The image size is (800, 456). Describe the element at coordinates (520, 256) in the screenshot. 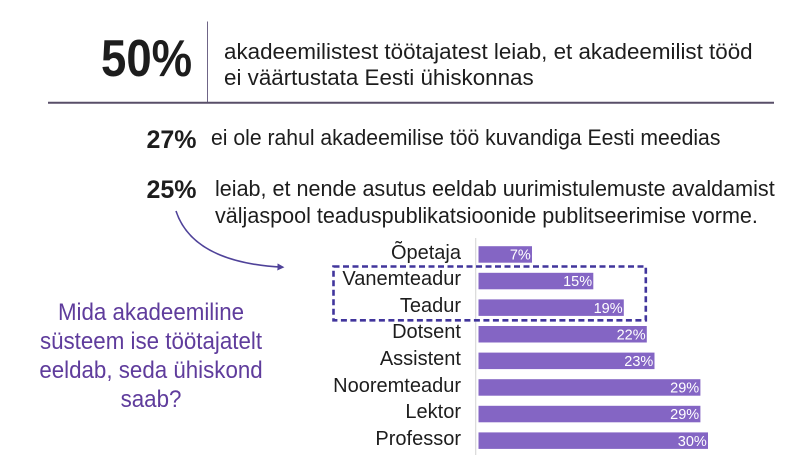

I see `svg-text: 7%` at that location.